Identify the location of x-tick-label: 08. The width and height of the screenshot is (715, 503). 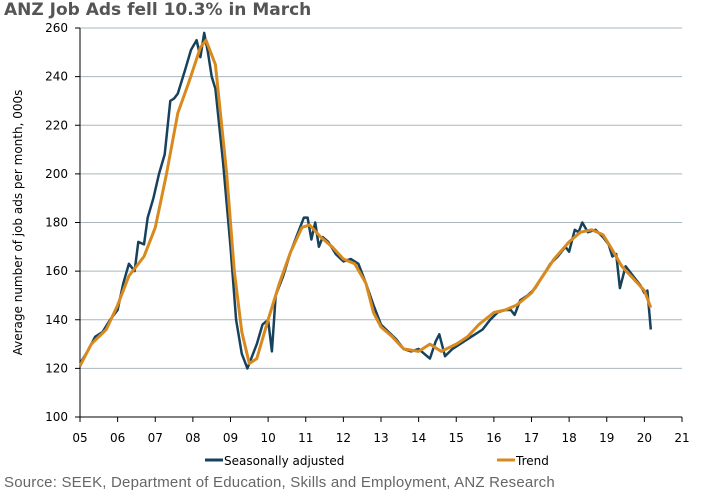
(192, 438).